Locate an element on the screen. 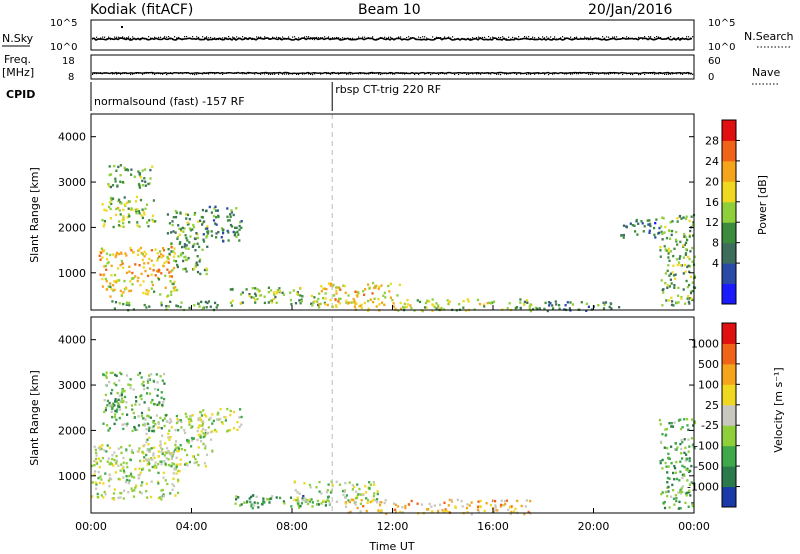 This screenshot has width=800, height=554. x-tick-label: 16:00 is located at coordinates (493, 526).